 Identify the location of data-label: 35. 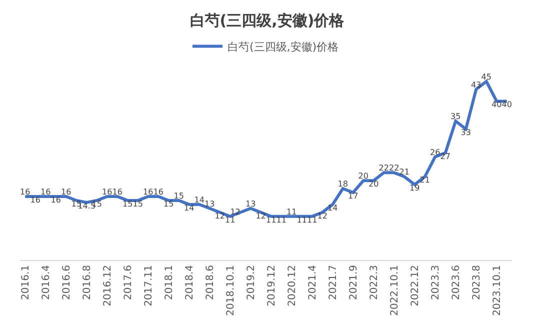
(455, 117).